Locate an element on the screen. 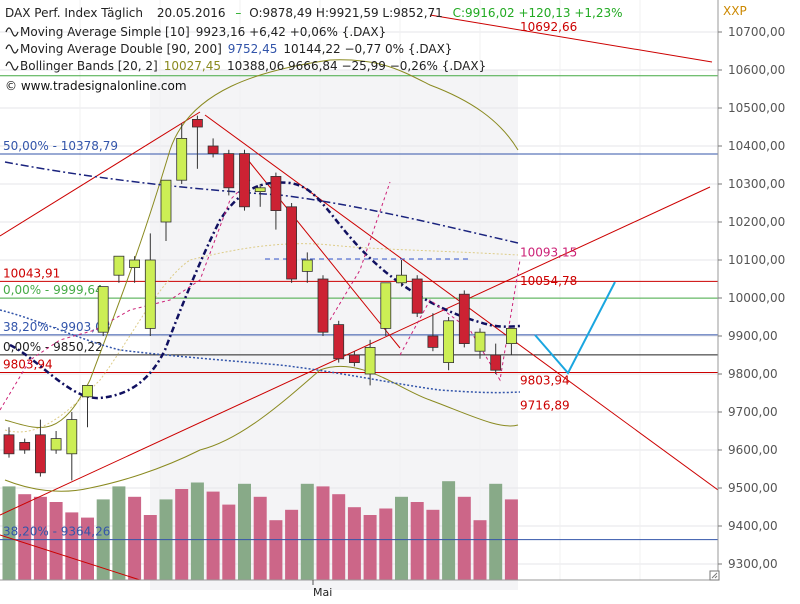  level-label: 50,00% - 10378,79 is located at coordinates (60, 146).